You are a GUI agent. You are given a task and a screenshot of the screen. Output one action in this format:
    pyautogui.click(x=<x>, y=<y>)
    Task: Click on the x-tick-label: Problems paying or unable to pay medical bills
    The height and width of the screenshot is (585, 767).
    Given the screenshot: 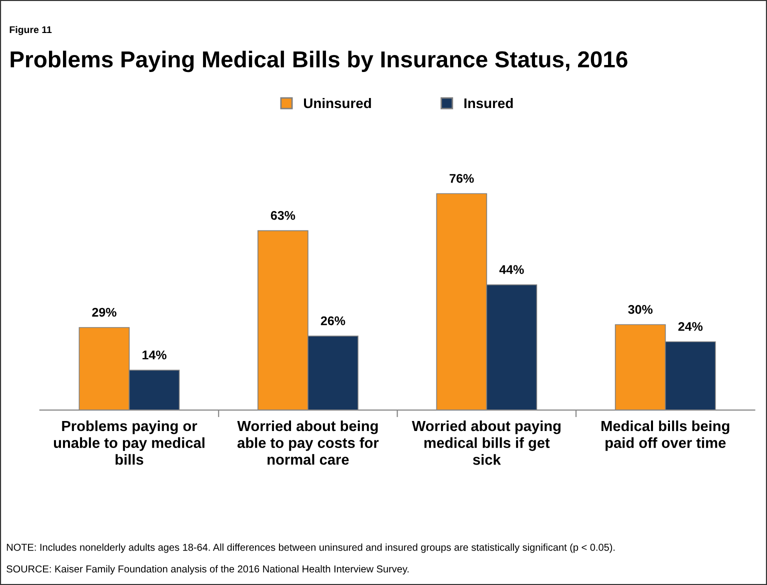 What is the action you would take?
    pyautogui.click(x=129, y=442)
    